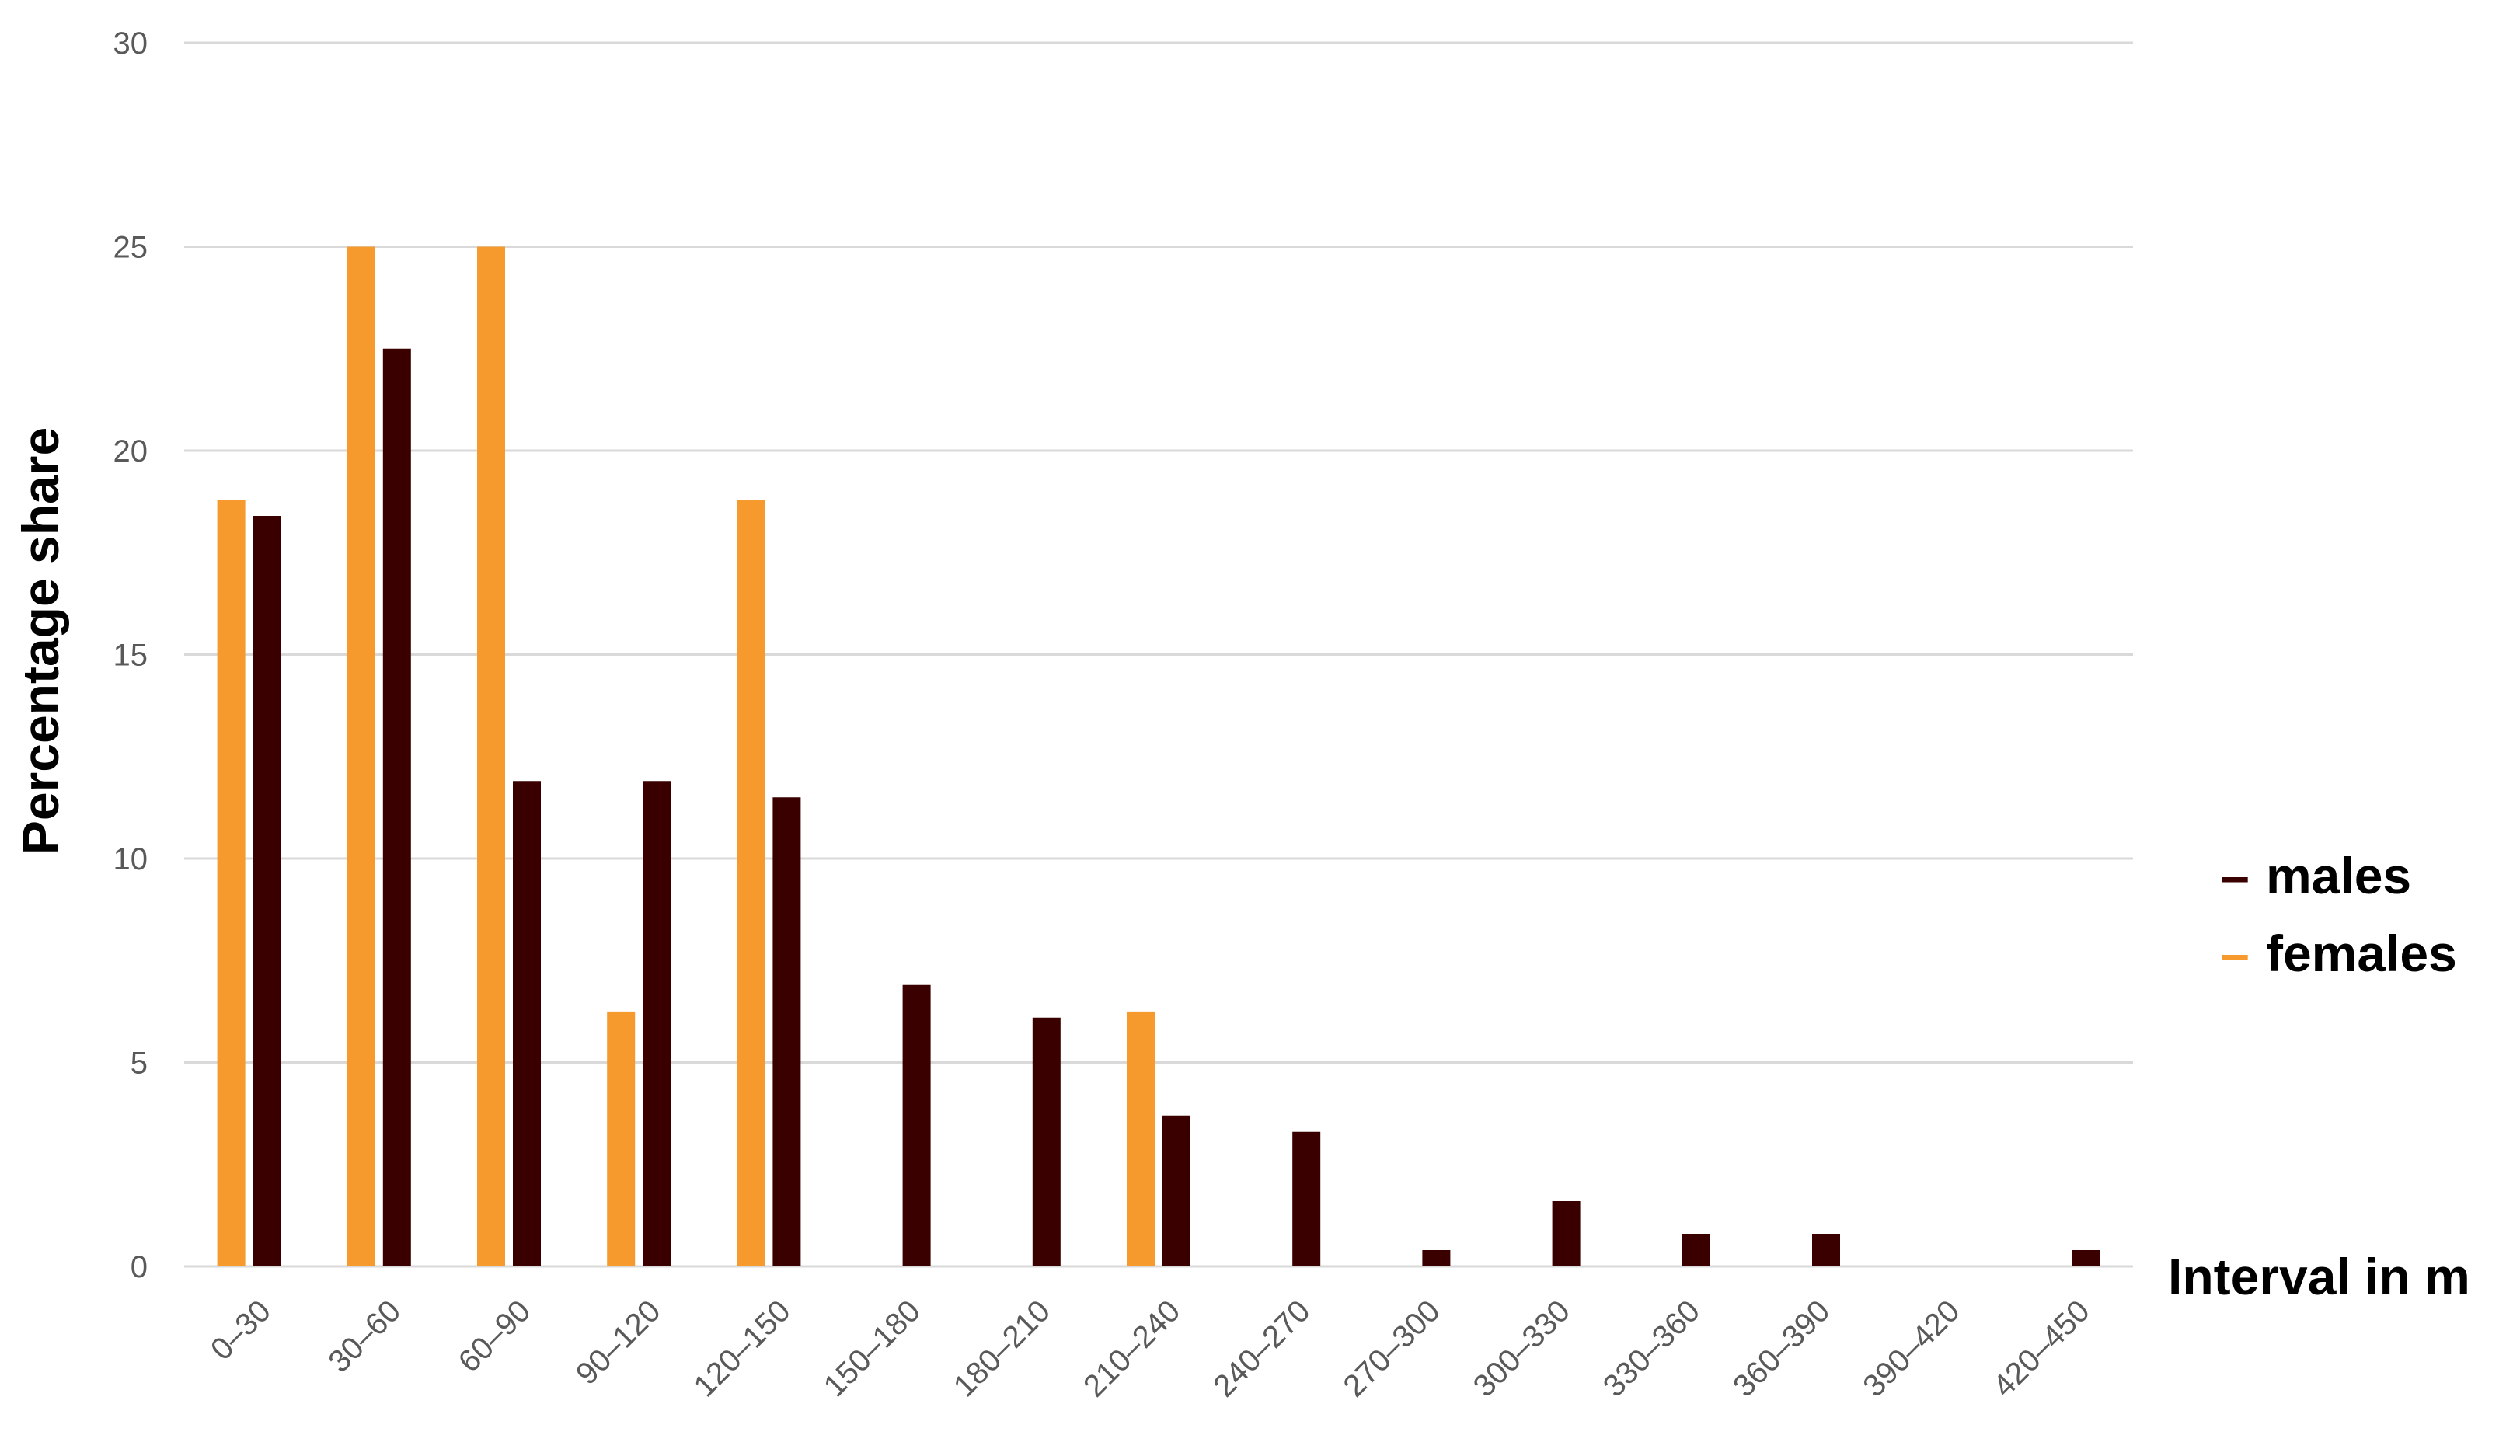  What do you see at coordinates (1911, 1348) in the screenshot?
I see `x-tick-label: 390–420` at bounding box center [1911, 1348].